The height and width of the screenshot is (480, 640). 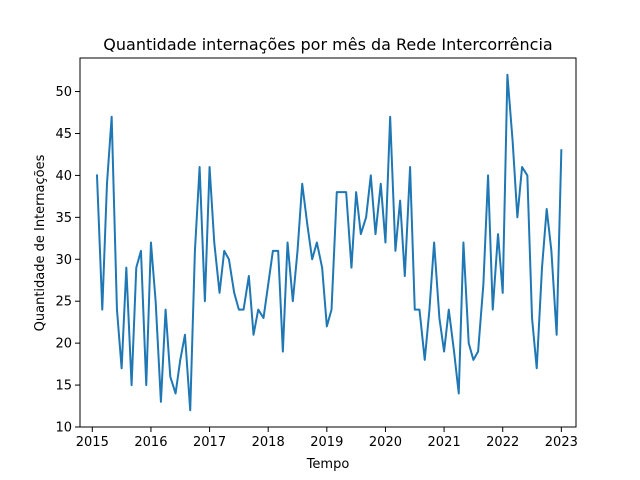 I want to click on y-axis: 10 15 20 25 30 35 40 45 50, so click(x=67, y=260).